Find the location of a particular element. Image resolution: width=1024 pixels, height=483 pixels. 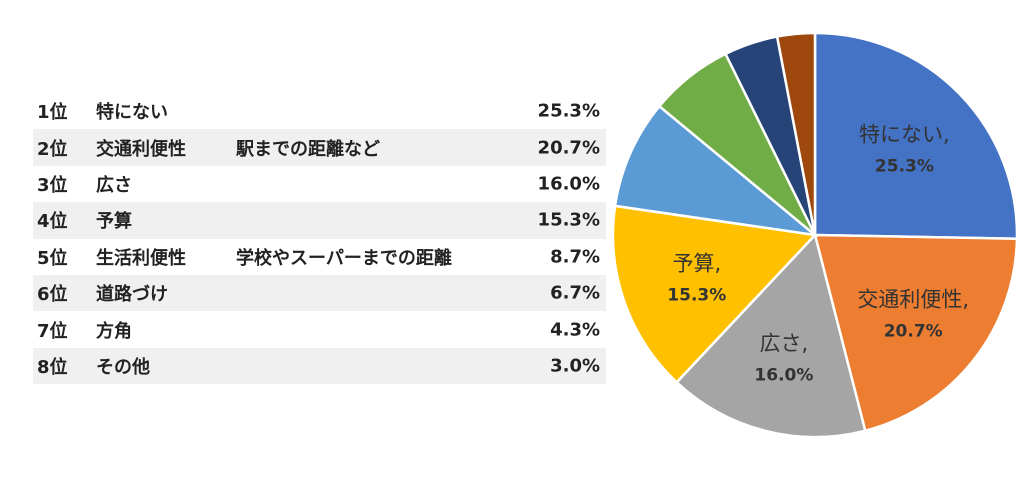

rank-percentage: 4.3% is located at coordinates (575, 330).